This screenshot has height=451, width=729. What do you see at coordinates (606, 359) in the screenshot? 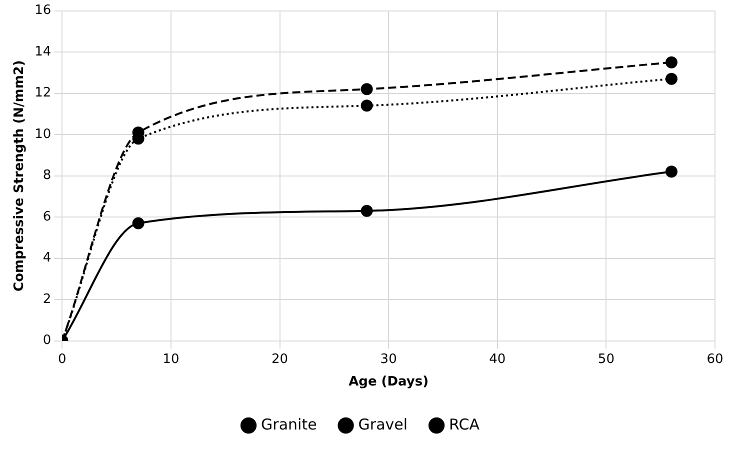
I see `x-tick-label: 50` at bounding box center [606, 359].